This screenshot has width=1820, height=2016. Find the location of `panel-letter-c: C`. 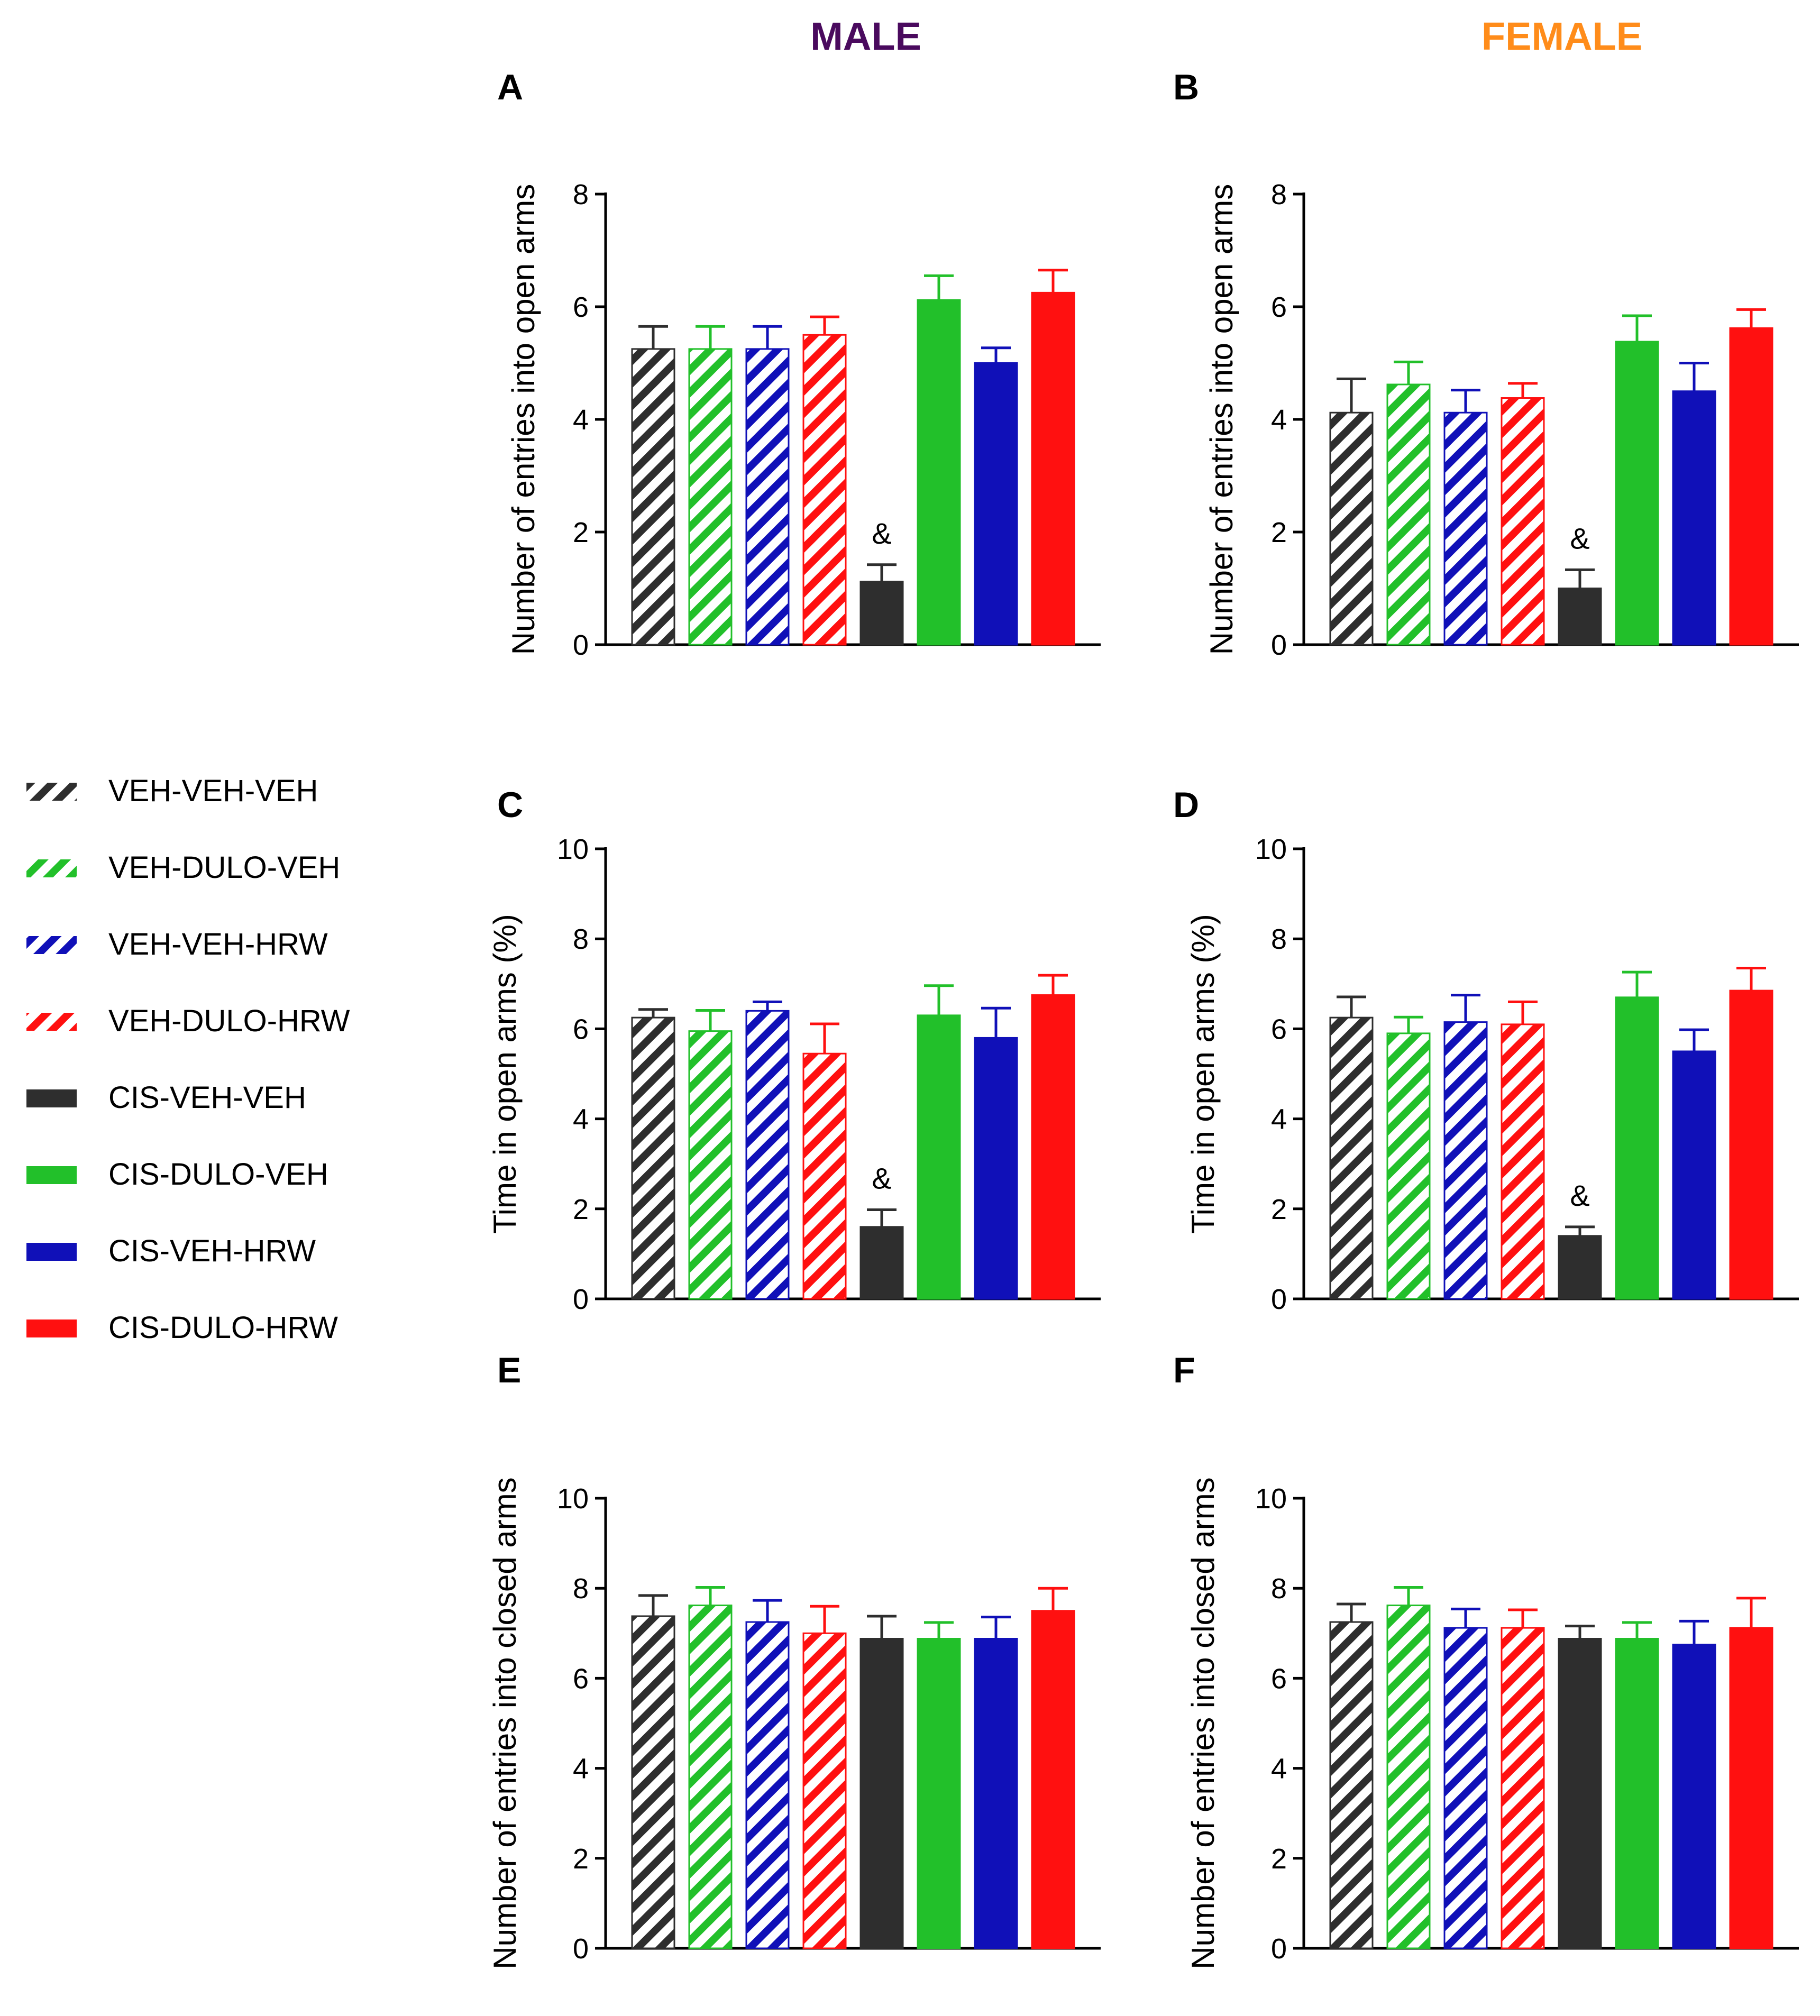

panel-letter-c: C is located at coordinates (510, 805).